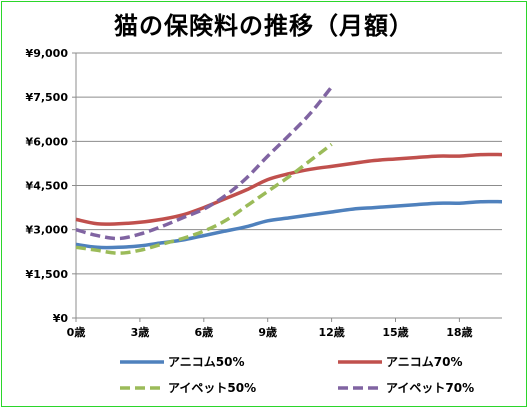  I want to click on x-tick-label: 15歳, so click(395, 332).